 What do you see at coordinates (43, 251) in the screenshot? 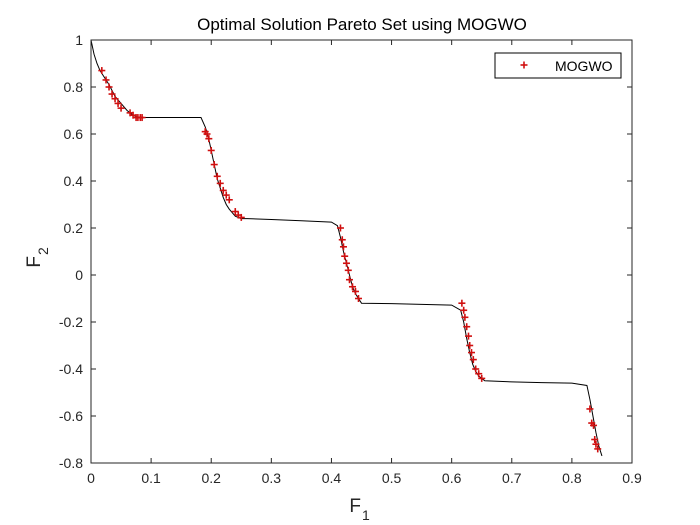
I see `y-axis-label-sub: 2` at bounding box center [43, 251].